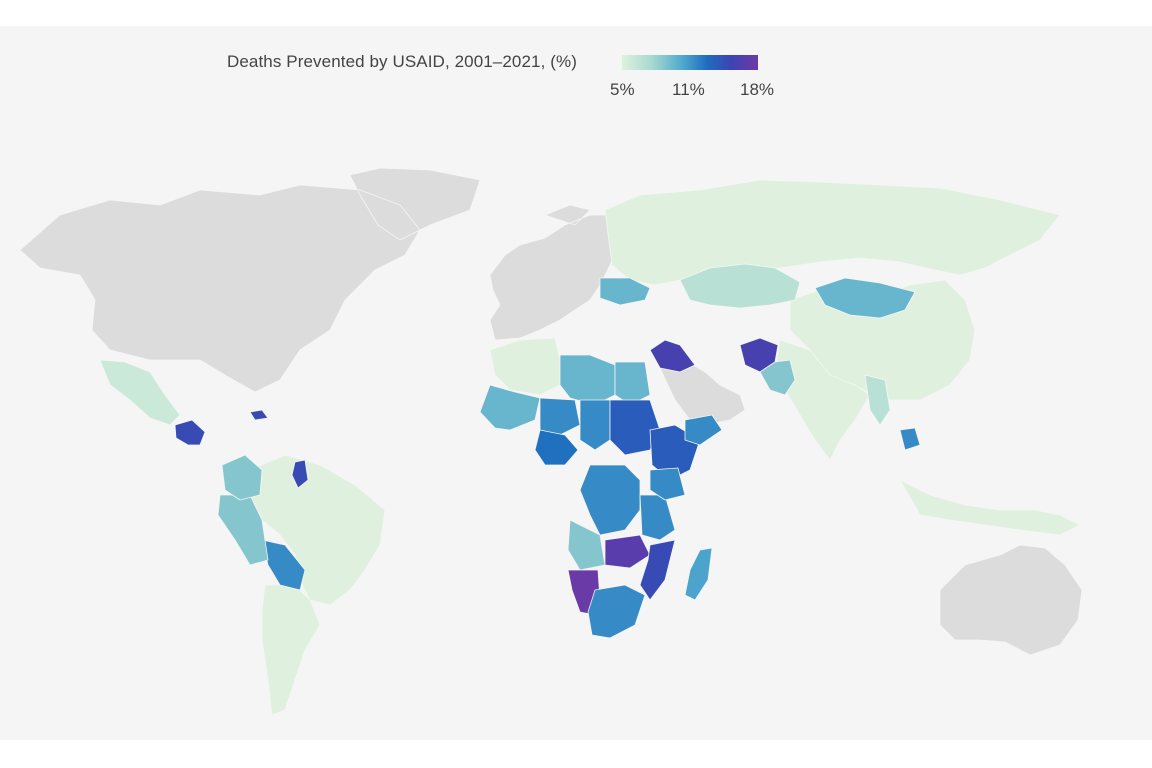 Image resolution: width=1152 pixels, height=768 pixels. I want to click on region-russia, so click(832, 232).